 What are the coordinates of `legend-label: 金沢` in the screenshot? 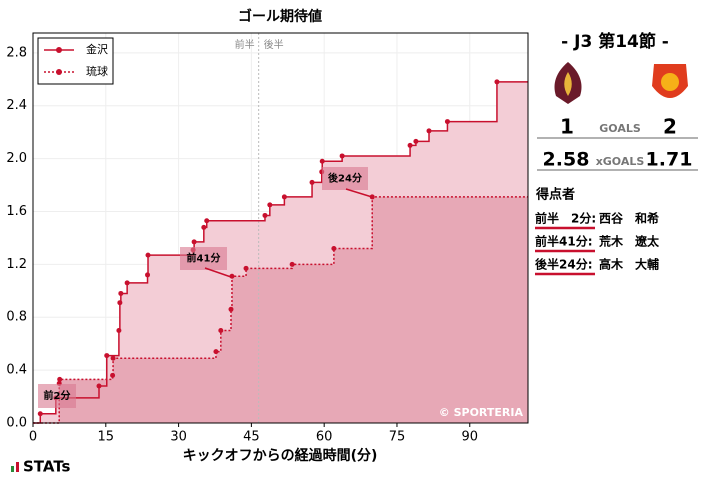 It's located at (97, 49).